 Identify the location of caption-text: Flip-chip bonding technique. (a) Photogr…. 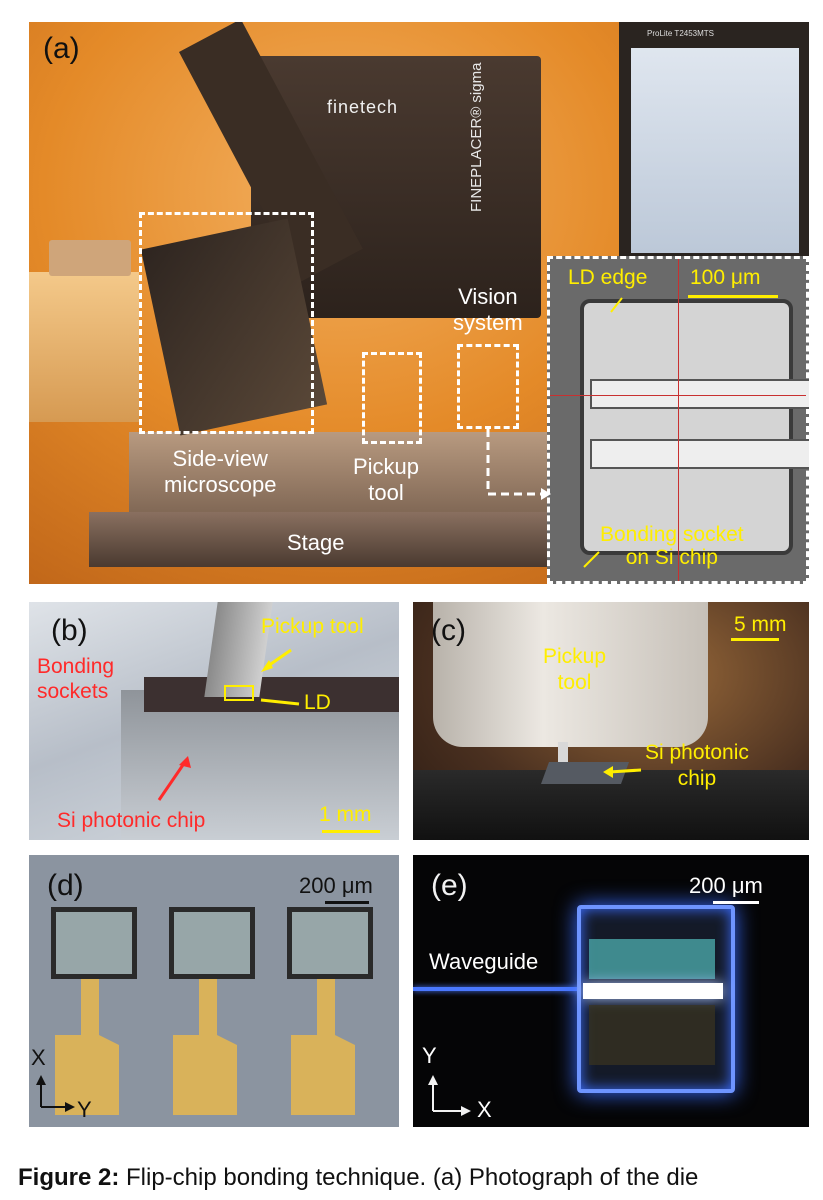
(409, 1177).